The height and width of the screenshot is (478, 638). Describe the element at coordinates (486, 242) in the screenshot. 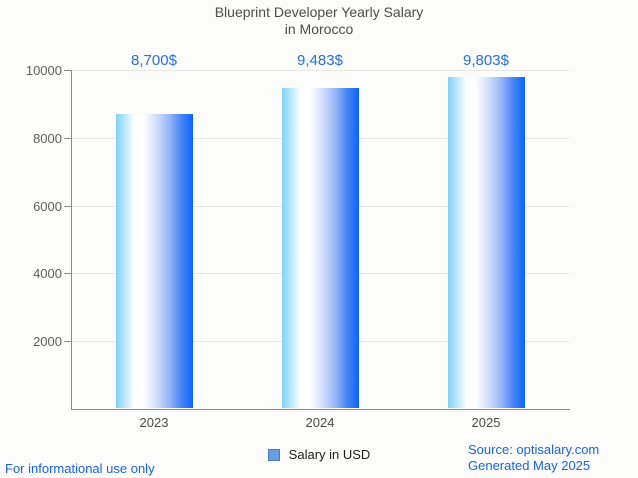

I see `bar-2025` at that location.